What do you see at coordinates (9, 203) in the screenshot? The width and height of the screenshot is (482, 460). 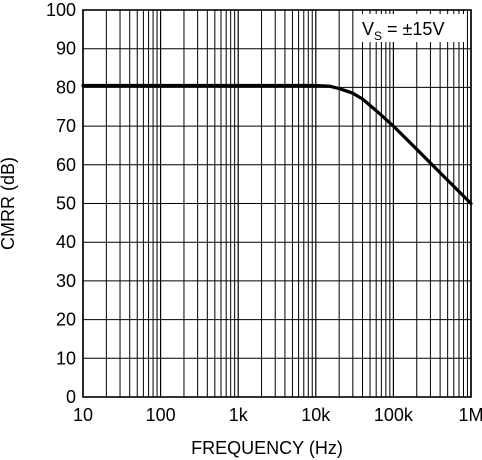 I see `y-axis-title: CMRR (dB)` at bounding box center [9, 203].